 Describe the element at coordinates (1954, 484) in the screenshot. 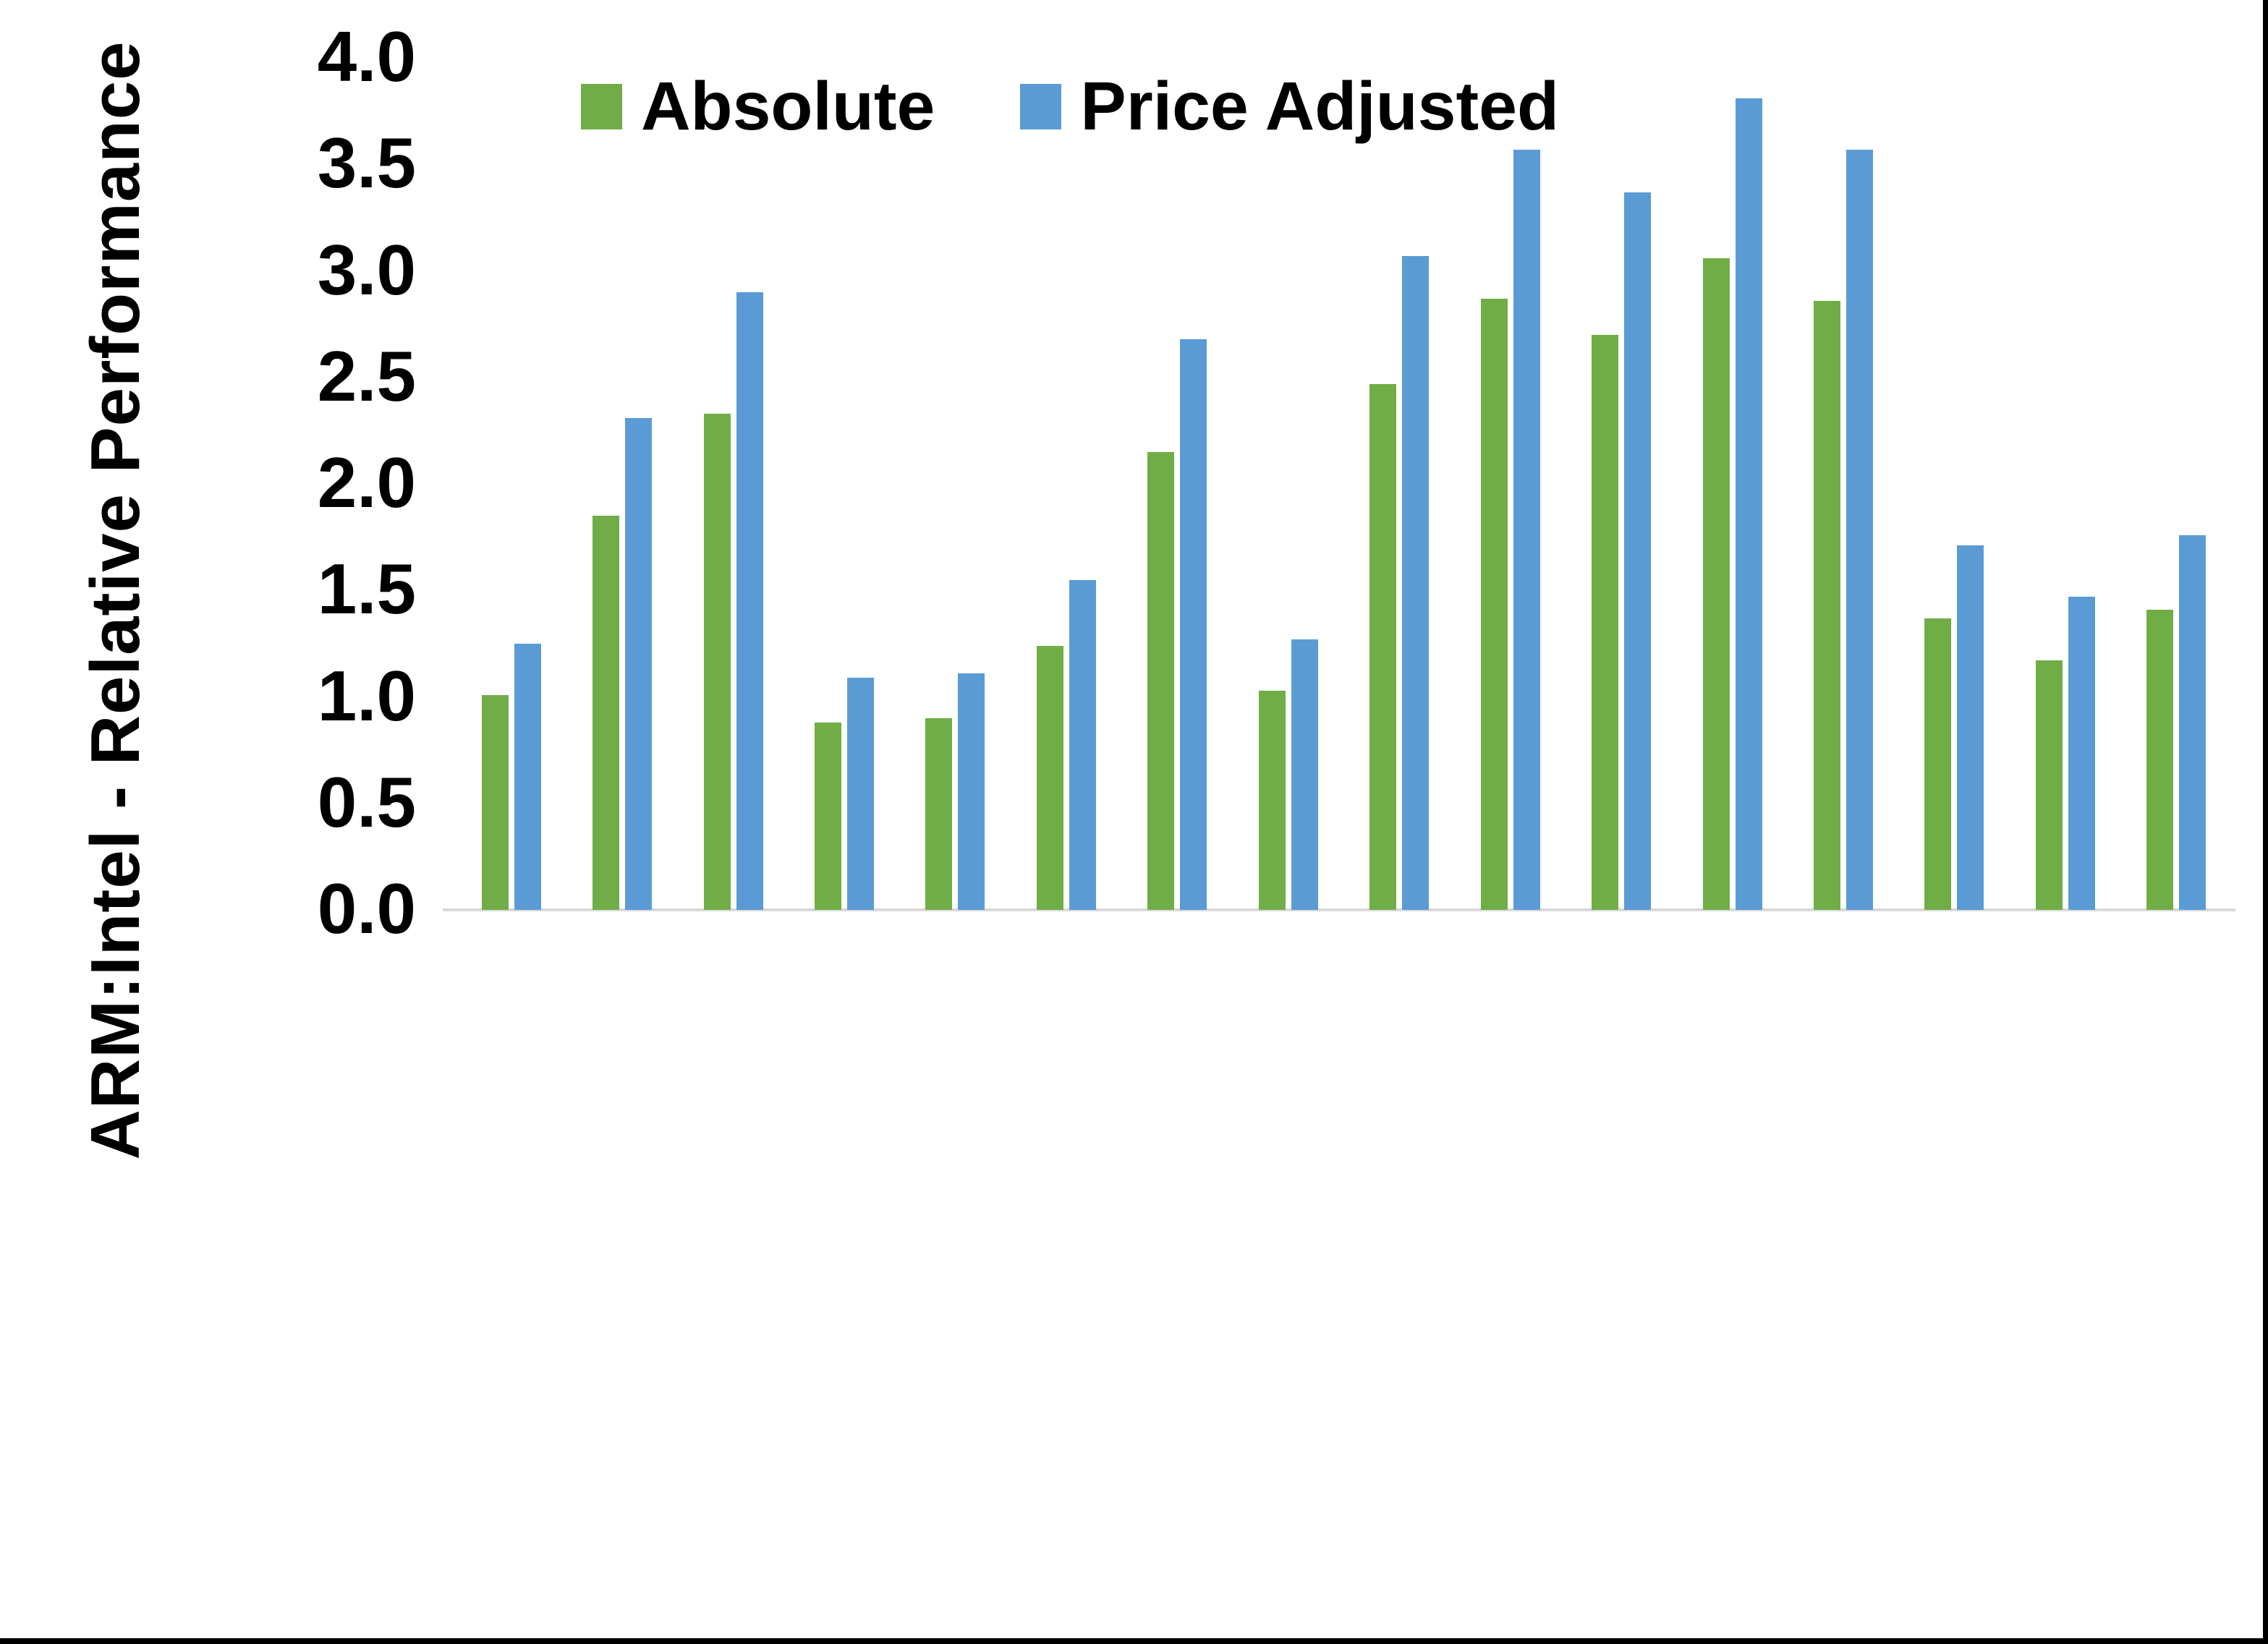

I see `bar-group-zstd` at that location.